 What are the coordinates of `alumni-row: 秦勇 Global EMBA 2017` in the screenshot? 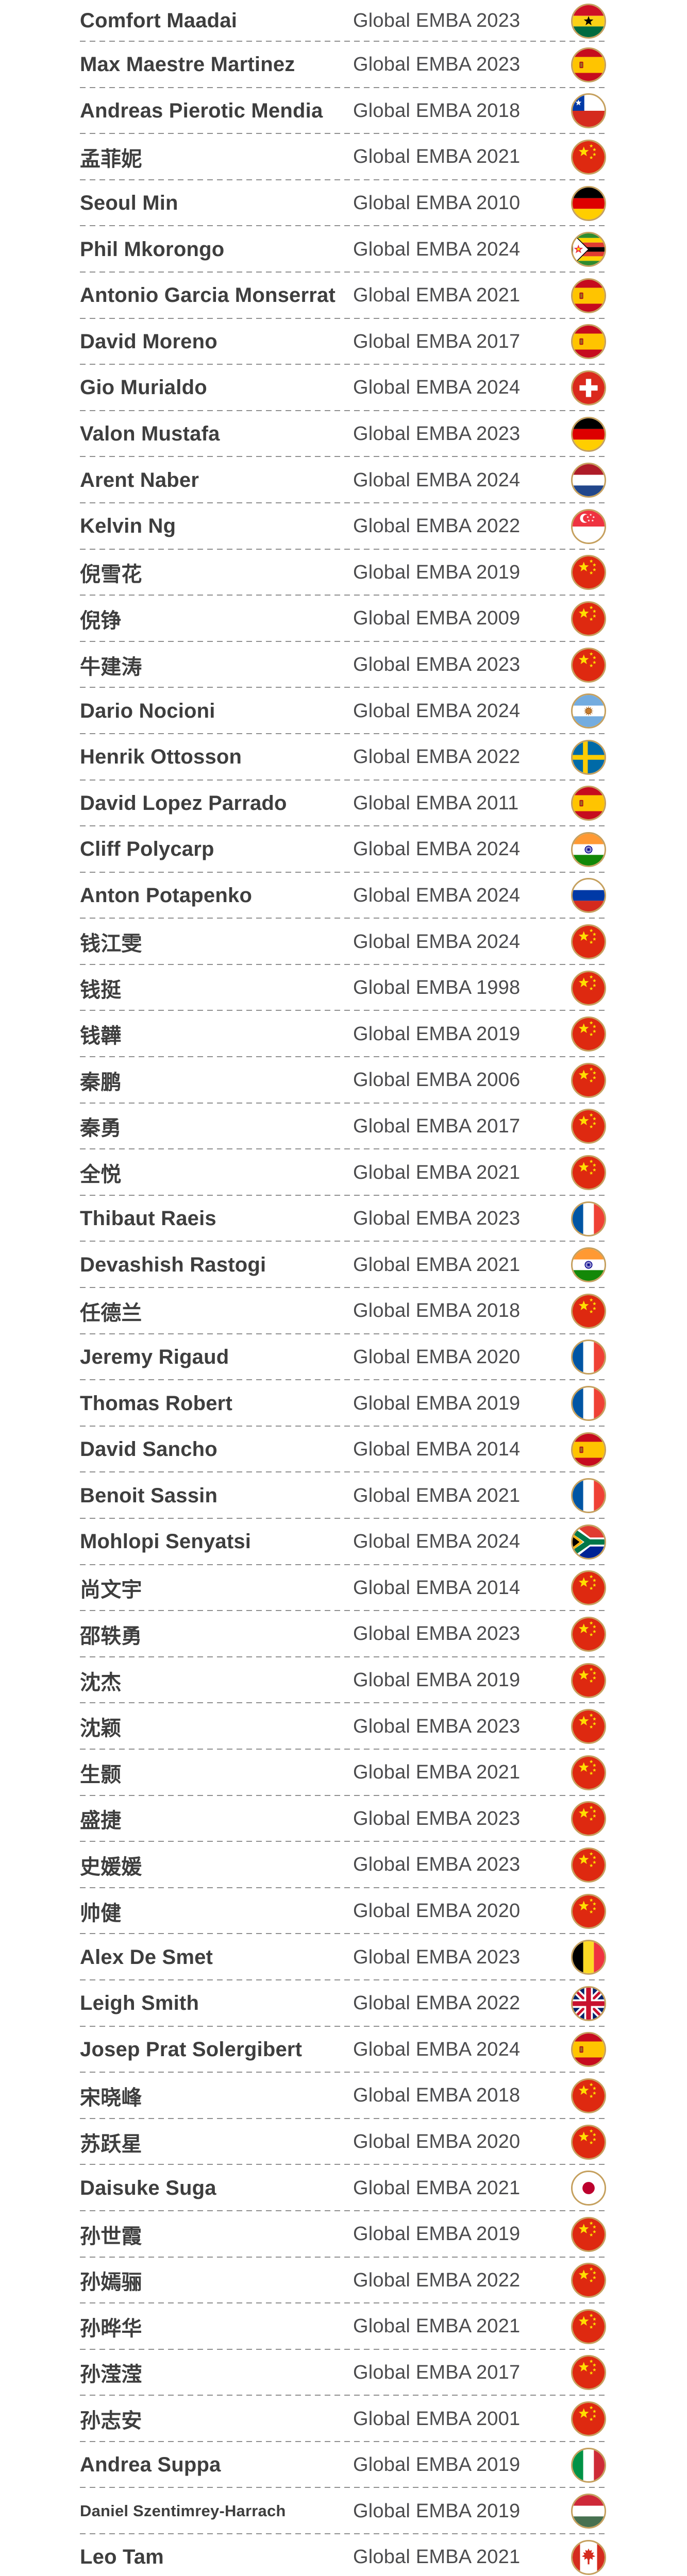 It's located at (344, 1127).